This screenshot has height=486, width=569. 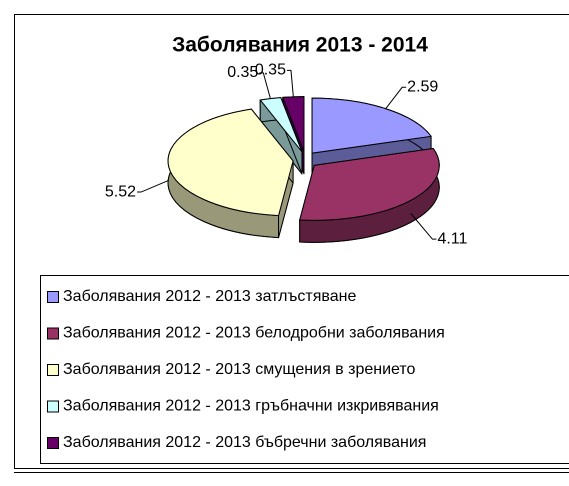 I want to click on chart-title: Заболявания 2013 - 2014, so click(x=300, y=45).